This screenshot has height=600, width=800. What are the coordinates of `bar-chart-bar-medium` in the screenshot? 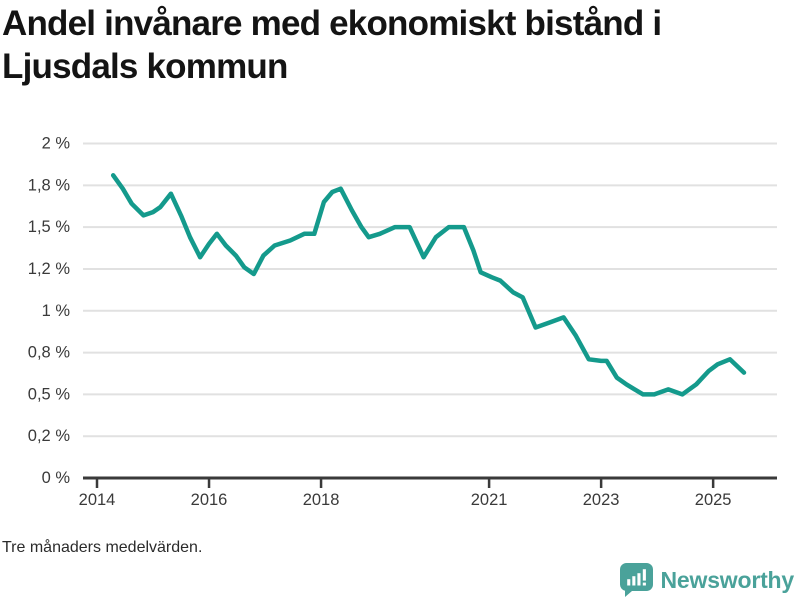 It's located at (633, 581).